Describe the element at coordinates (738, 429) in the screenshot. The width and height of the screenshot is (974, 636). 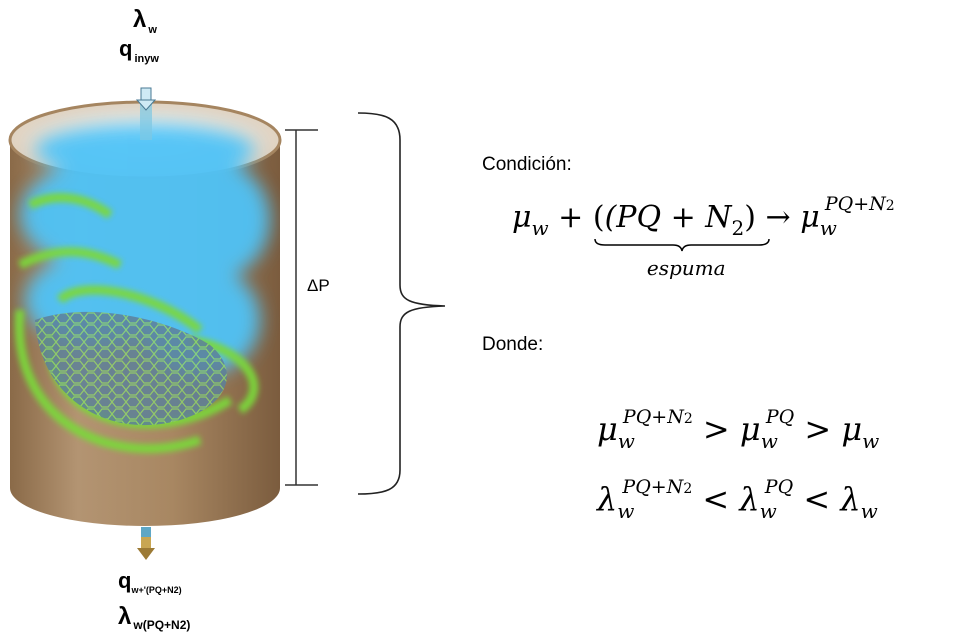
I see `donde-mu-inequality: μwPQ+N2 > μwPQ > μw` at that location.